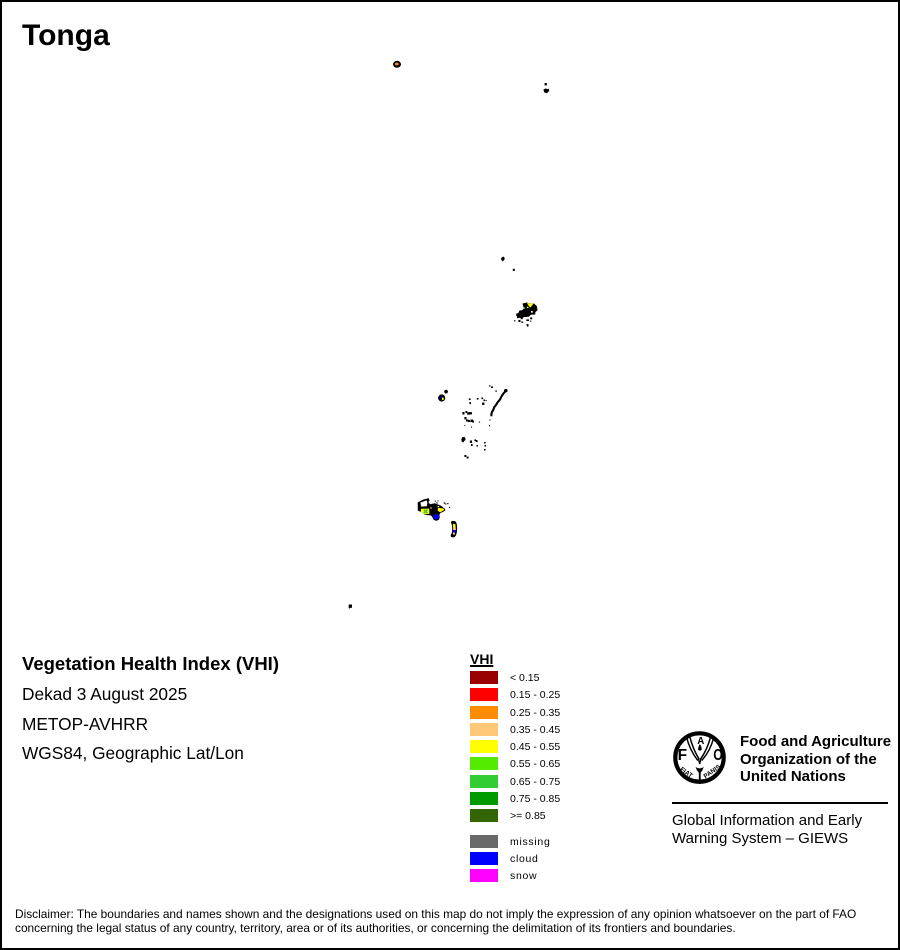  What do you see at coordinates (718, 755) in the screenshot?
I see `svg-text: O` at bounding box center [718, 755].